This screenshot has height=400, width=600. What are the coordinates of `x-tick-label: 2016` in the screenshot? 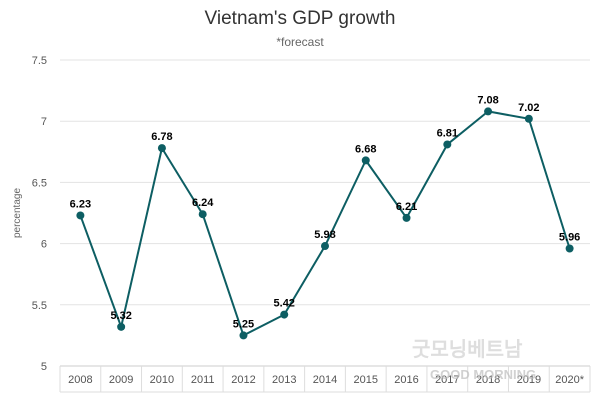 It's located at (406, 380).